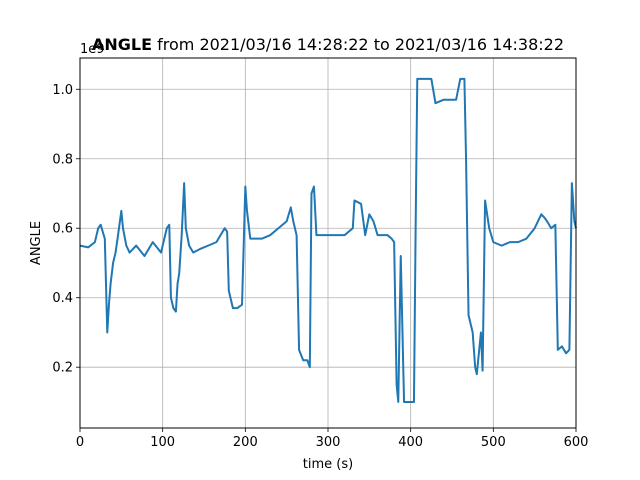 Image resolution: width=640 pixels, height=480 pixels. Describe the element at coordinates (328, 442) in the screenshot. I see `x-tick-label: 300` at that location.